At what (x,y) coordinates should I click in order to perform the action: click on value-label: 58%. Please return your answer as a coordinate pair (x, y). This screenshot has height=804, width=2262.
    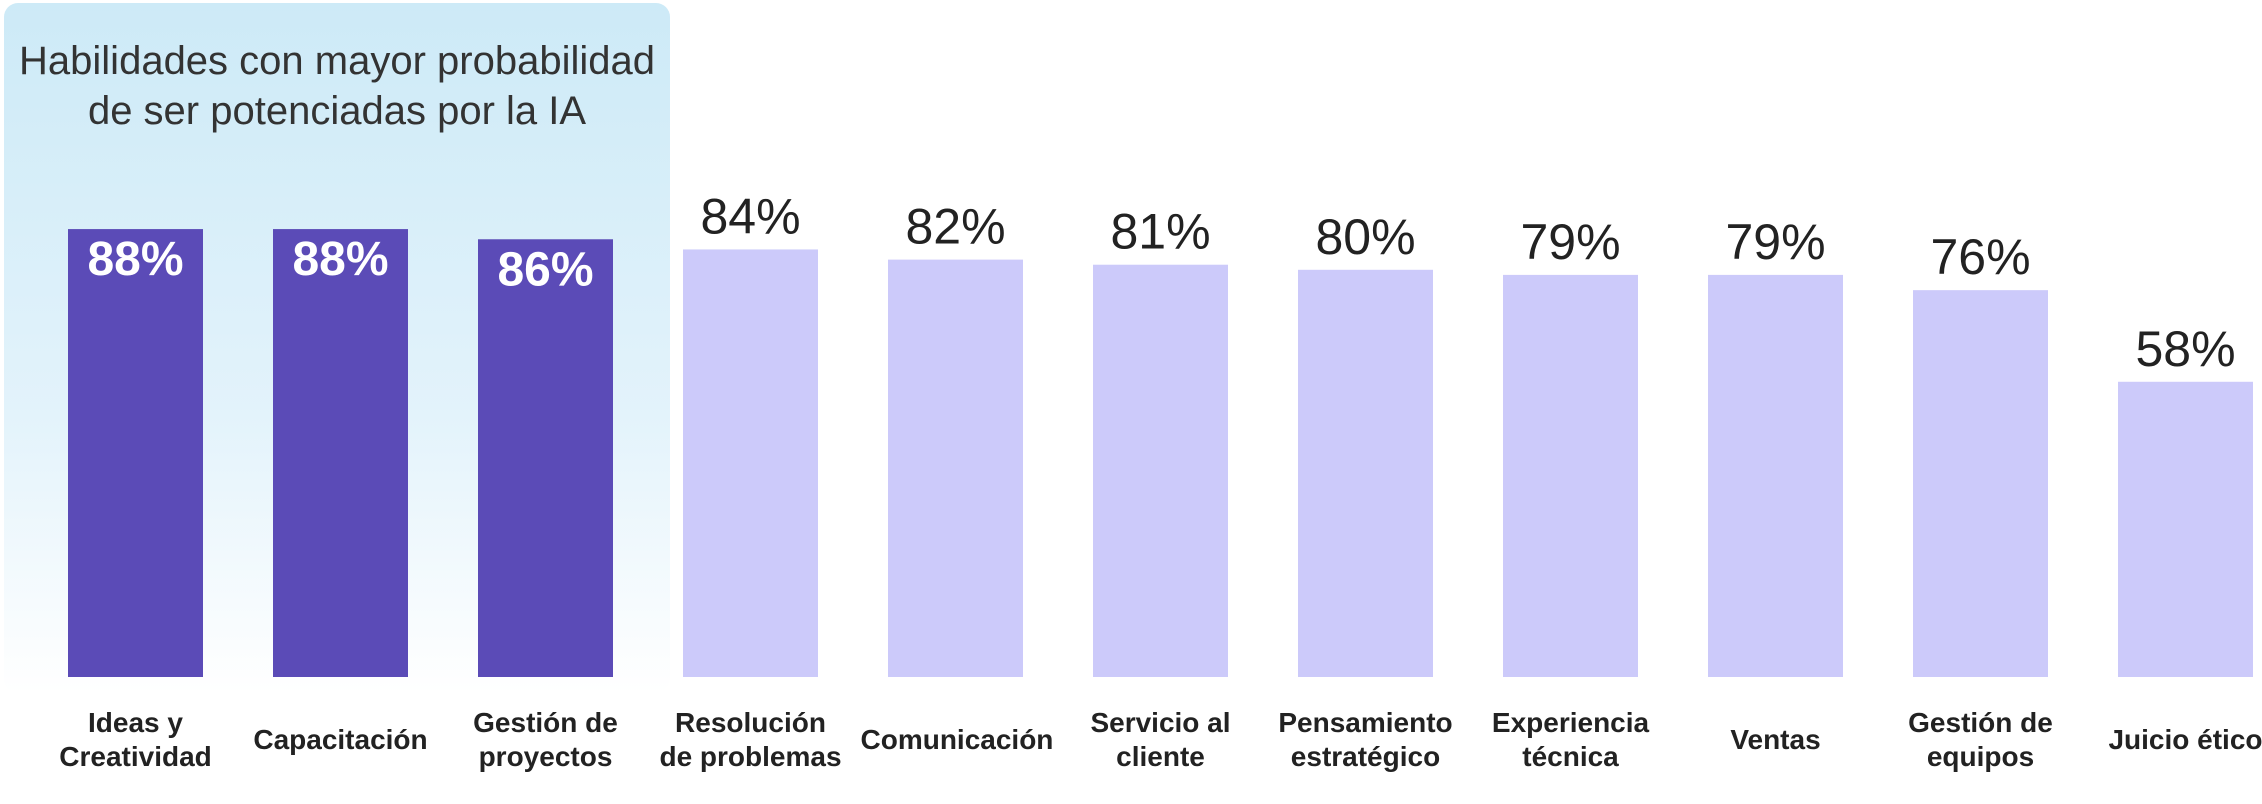
    Looking at the image, I should click on (2185, 349).